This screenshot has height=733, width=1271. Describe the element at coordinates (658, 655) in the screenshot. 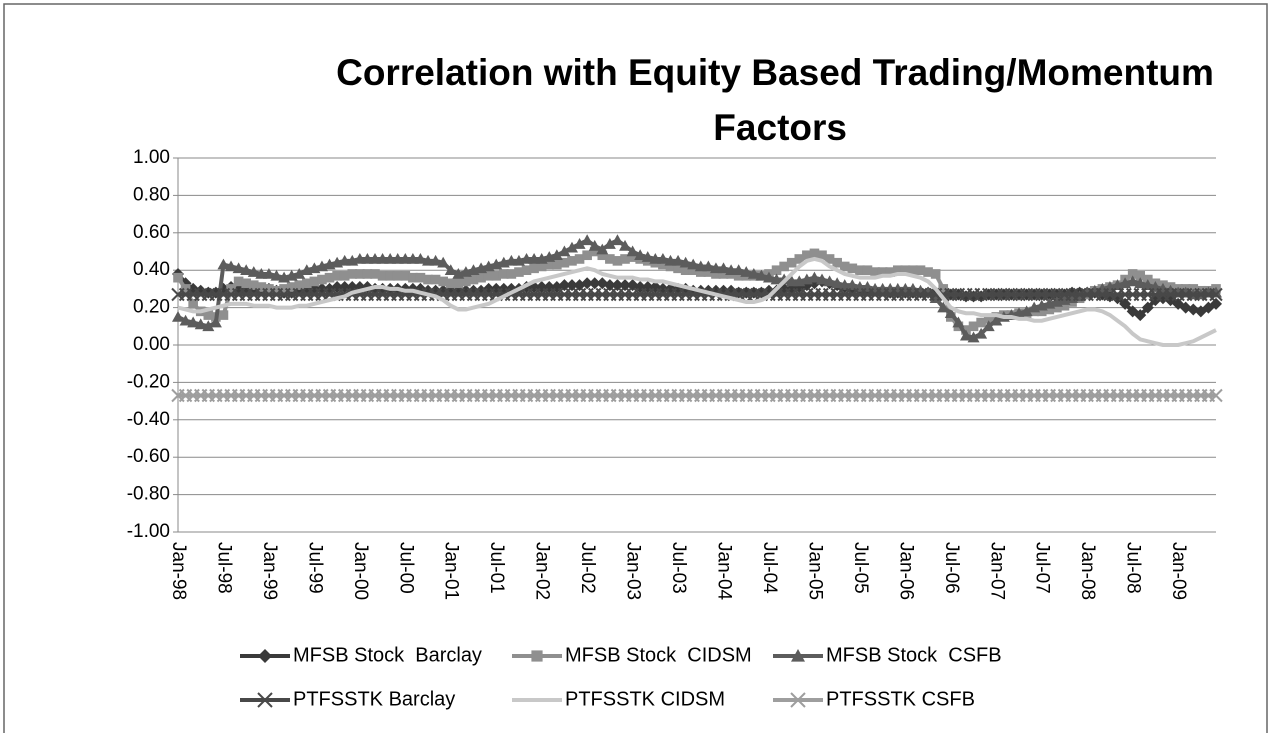

I see `legend-label: MFSB Stock CIDSM` at that location.